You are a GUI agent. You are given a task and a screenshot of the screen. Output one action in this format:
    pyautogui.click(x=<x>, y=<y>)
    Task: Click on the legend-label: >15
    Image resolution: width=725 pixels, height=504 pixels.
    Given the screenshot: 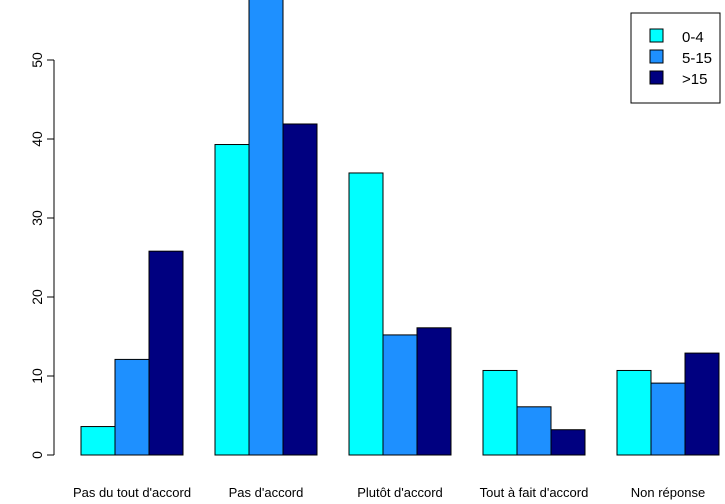 What is the action you would take?
    pyautogui.click(x=694, y=79)
    